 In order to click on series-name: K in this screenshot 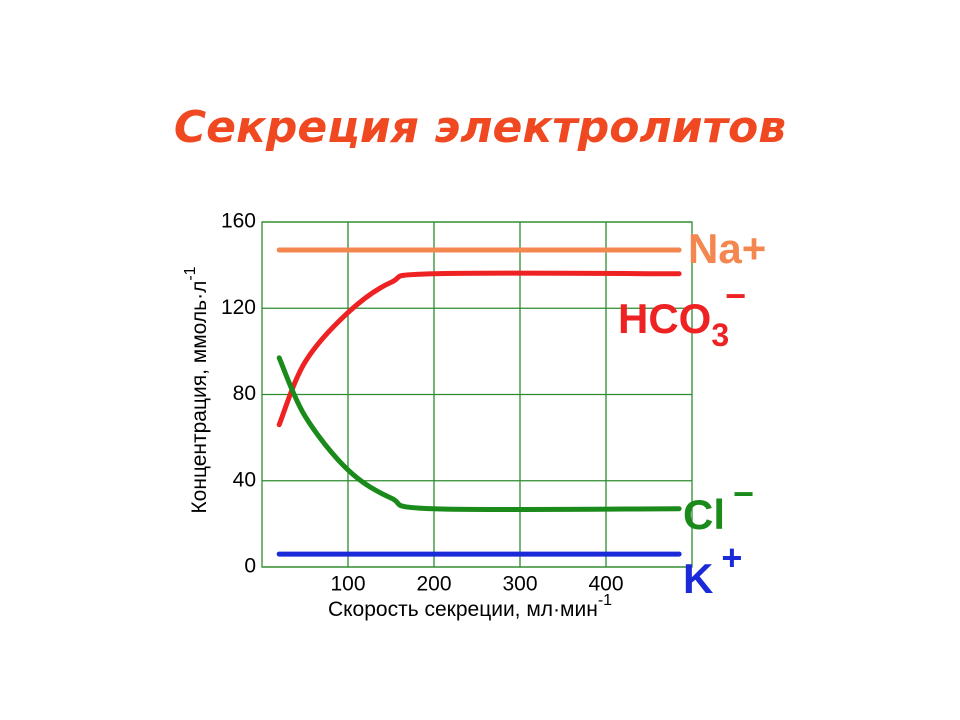, I will do `click(698, 578)`.